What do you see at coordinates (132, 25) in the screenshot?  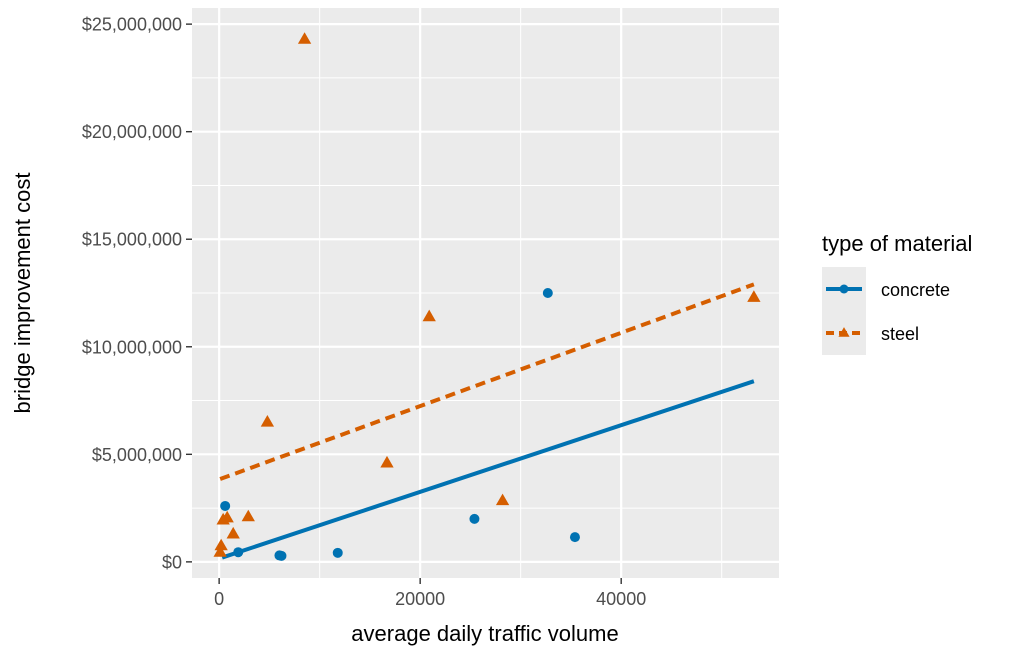 I see `y-tick-label: $25,000,000` at bounding box center [132, 25].